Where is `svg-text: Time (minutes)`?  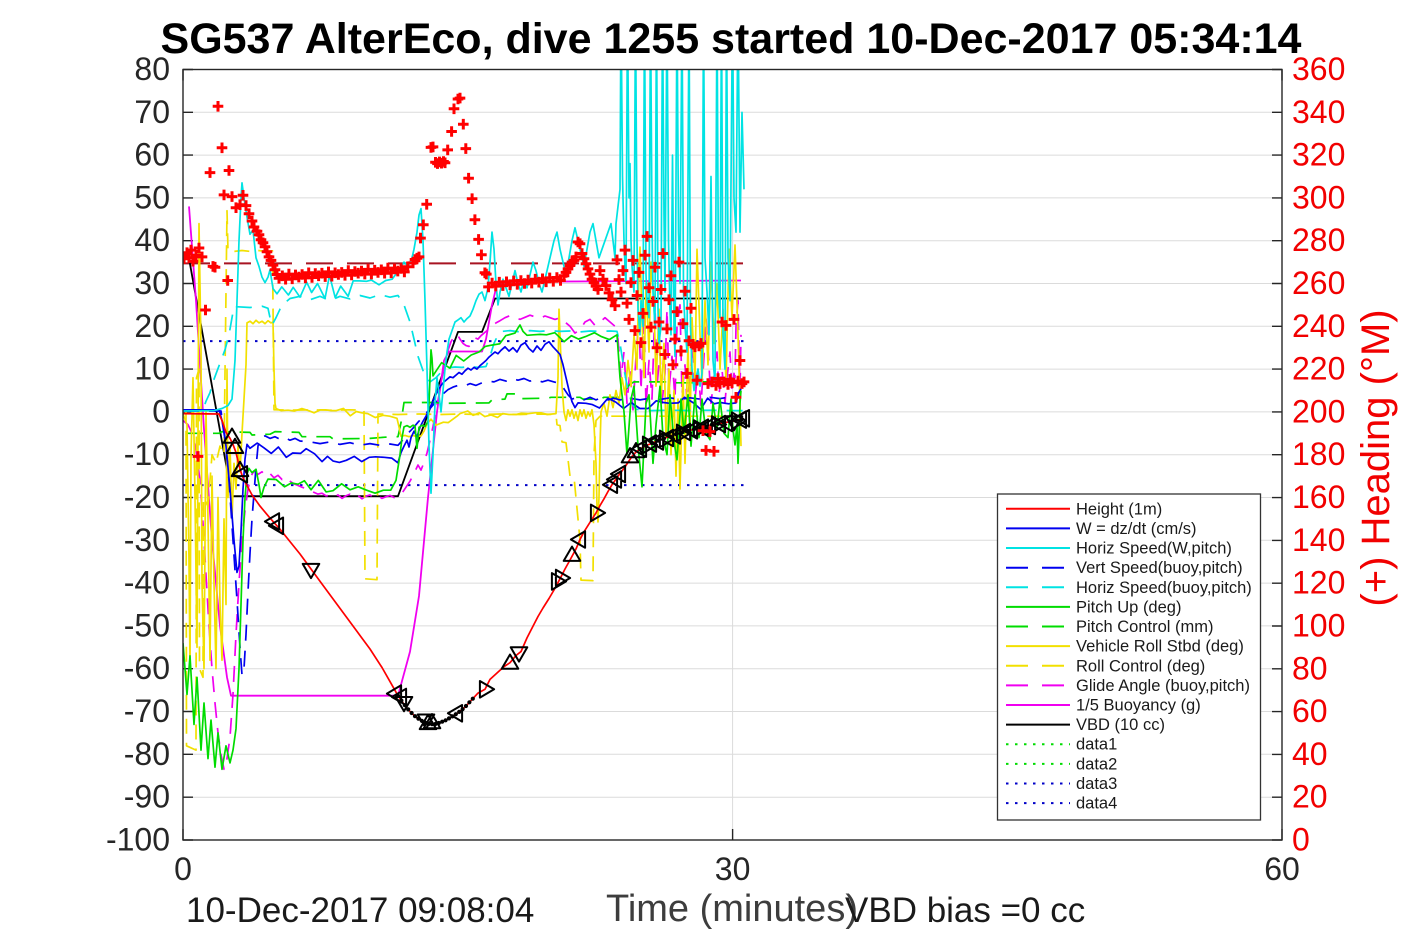
svg-text: Time (minutes) is located at coordinates (732, 909).